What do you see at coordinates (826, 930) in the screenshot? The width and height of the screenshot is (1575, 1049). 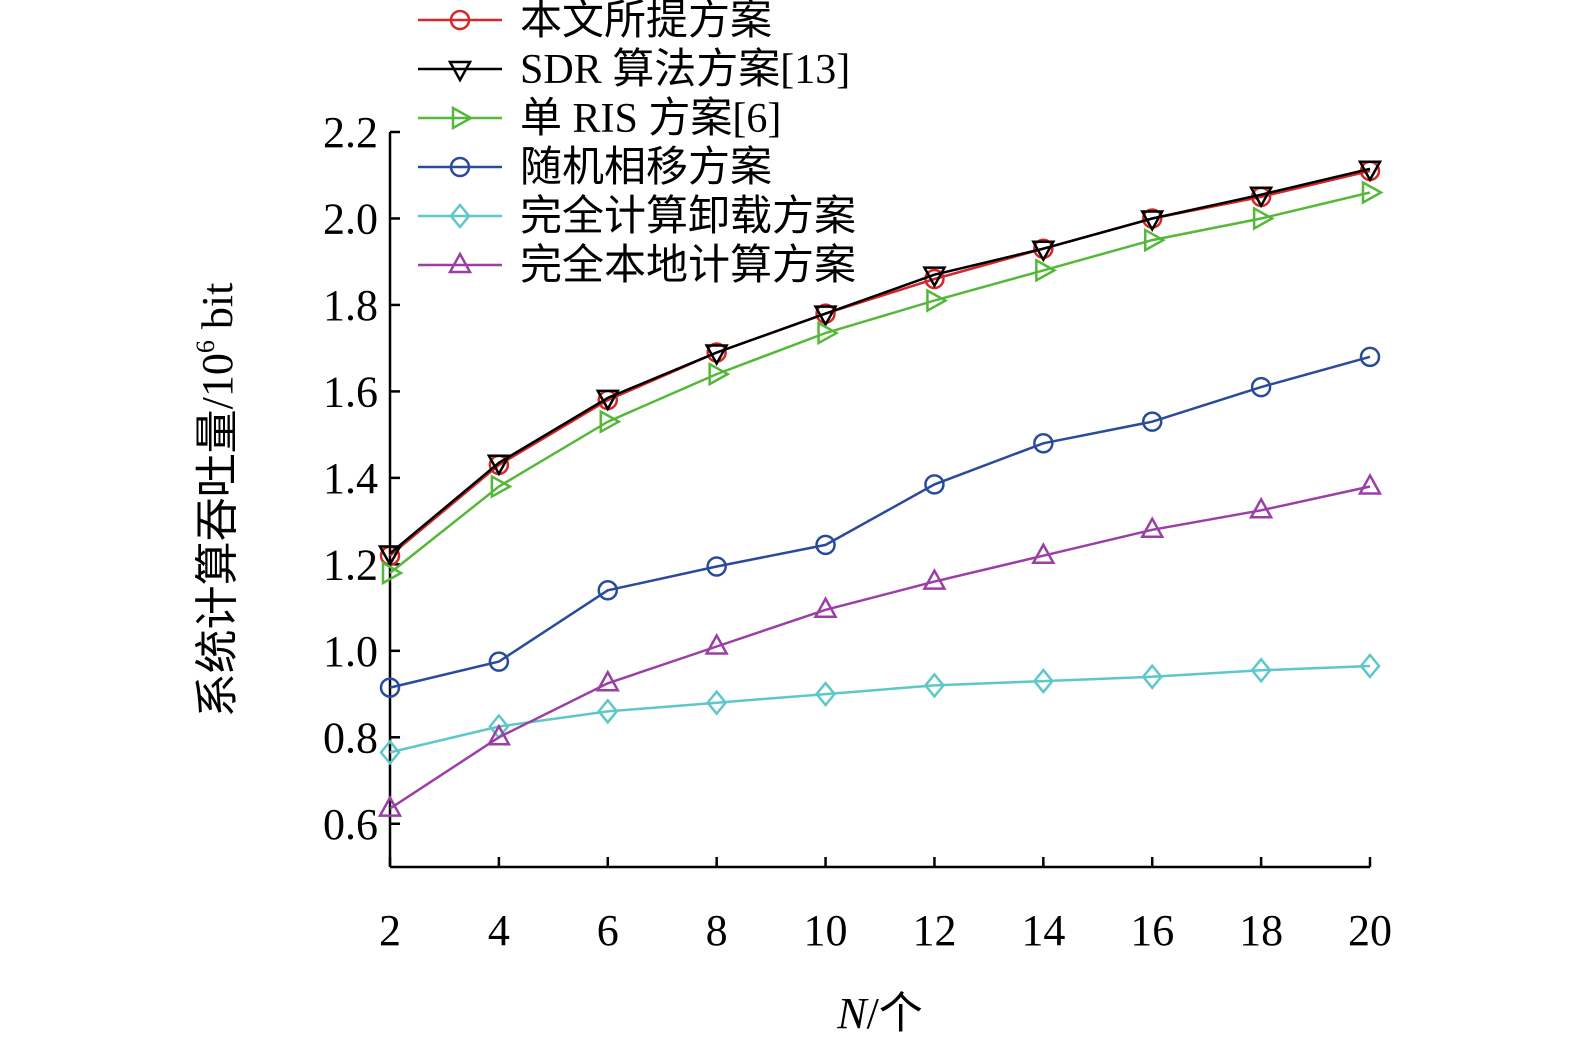 I see `x-tick-label-4: 10` at bounding box center [826, 930].